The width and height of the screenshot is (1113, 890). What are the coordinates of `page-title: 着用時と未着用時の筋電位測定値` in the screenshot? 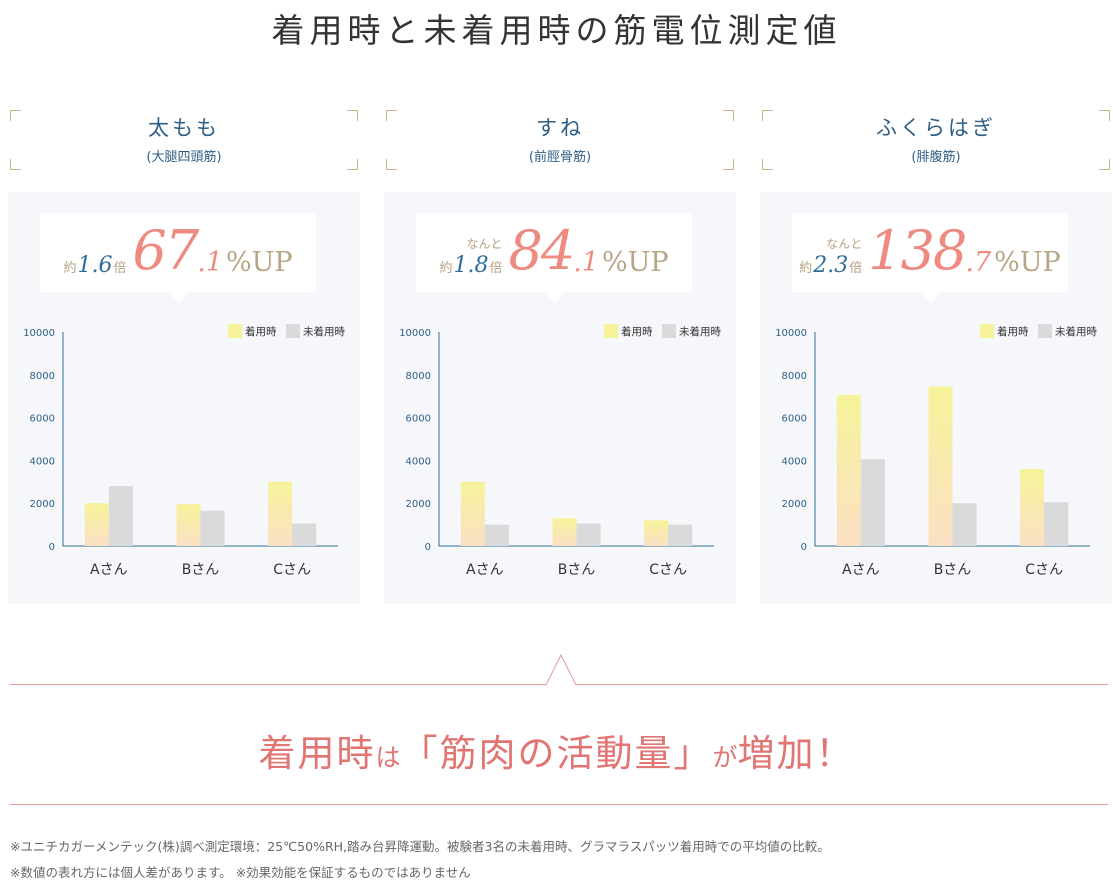 It's located at (556, 30).